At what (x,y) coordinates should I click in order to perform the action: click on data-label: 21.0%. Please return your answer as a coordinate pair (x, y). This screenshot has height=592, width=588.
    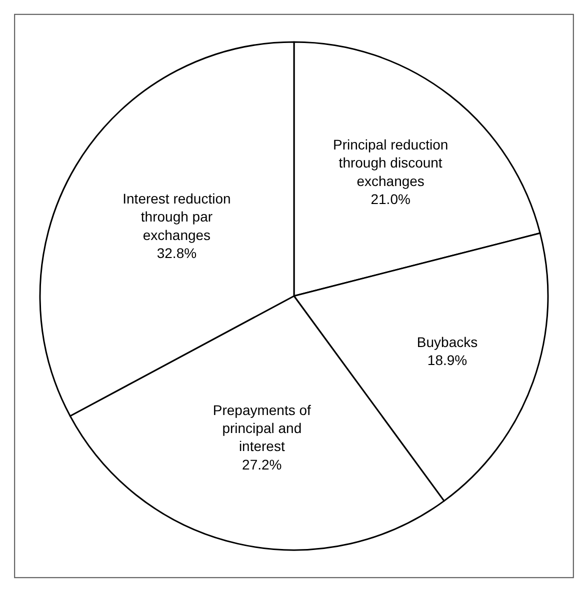
    Looking at the image, I should click on (390, 198).